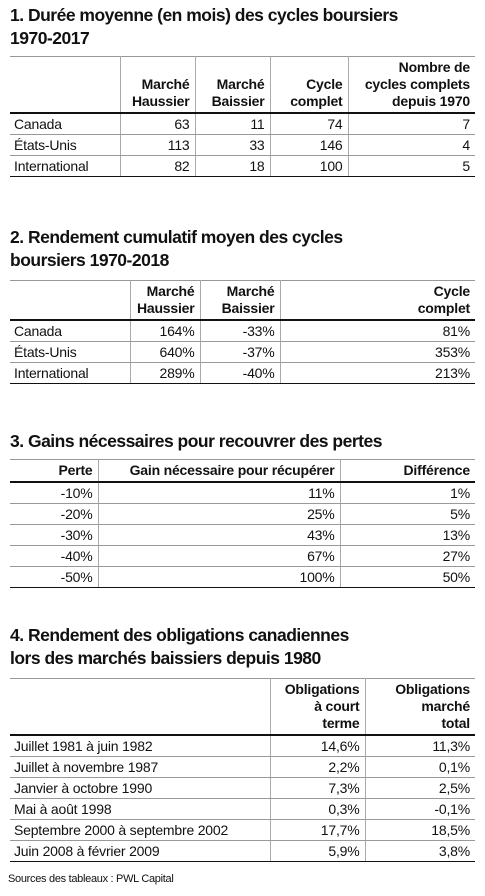  I want to click on row: Juillet 1981 à juin 1982 14,6% 11,3%, so click(242, 746).